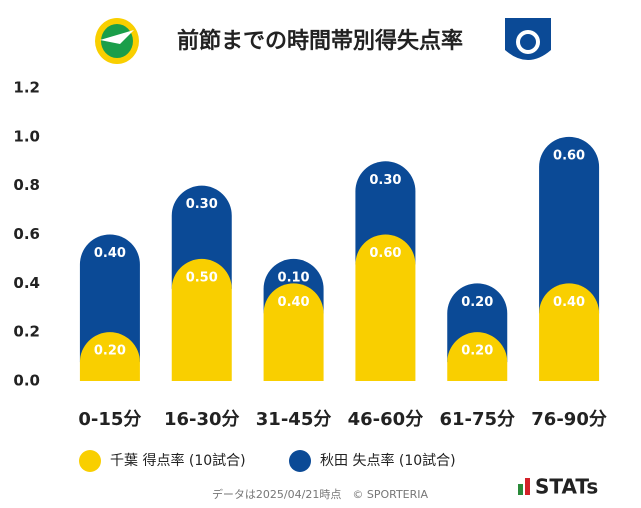 The width and height of the screenshot is (641, 508). I want to click on home-logo, so click(117, 41).